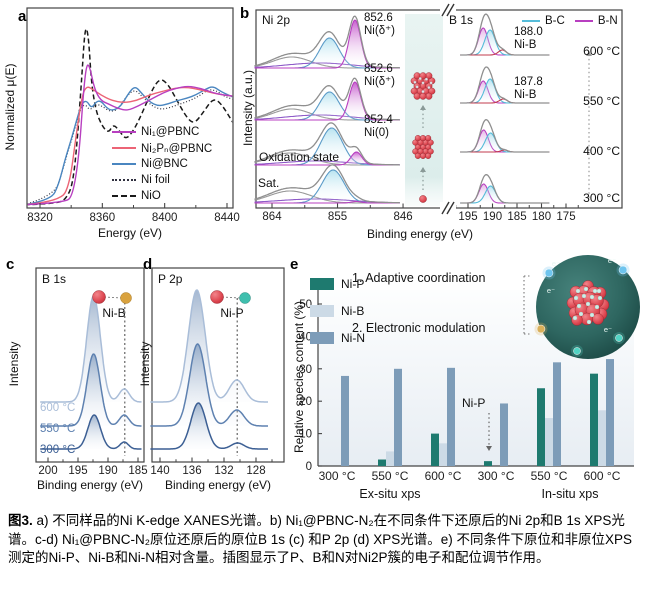  Describe the element at coordinates (596, 21) in the screenshot. I see `legend-item-b-n: B-N` at that location.